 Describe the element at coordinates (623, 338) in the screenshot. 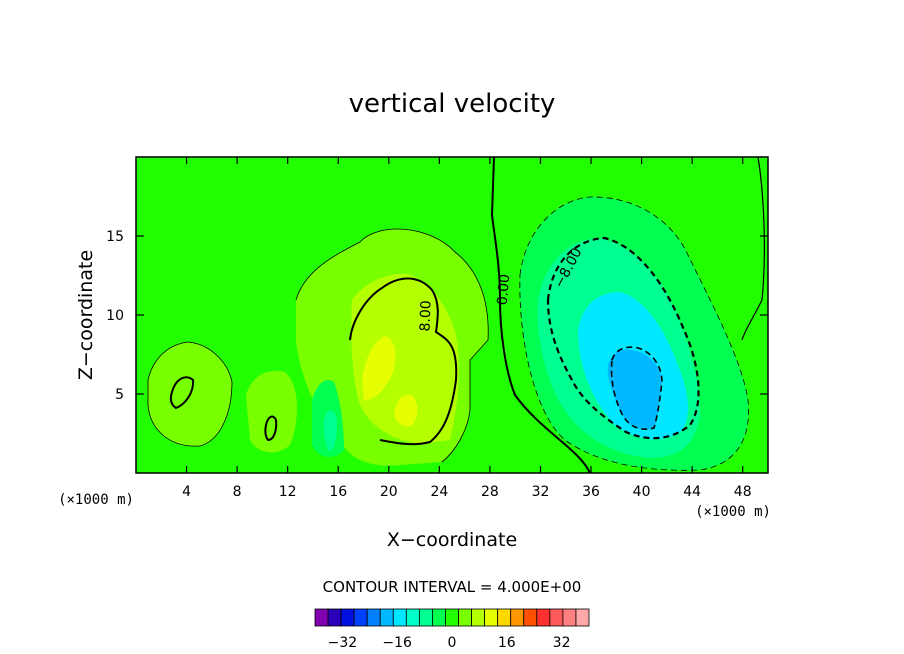

I see `contour-line-neg8` at that location.